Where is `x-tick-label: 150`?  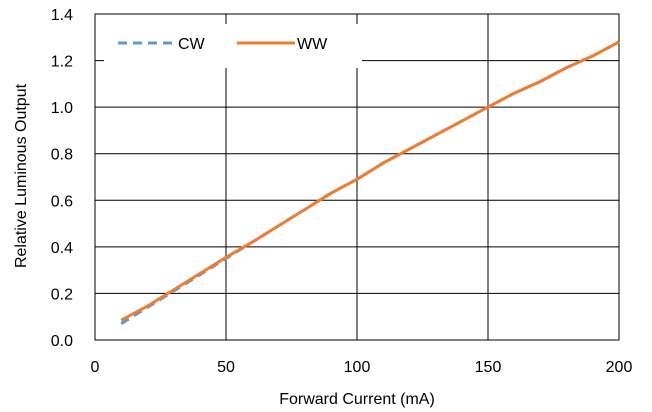 x-tick-label: 150 is located at coordinates (488, 367).